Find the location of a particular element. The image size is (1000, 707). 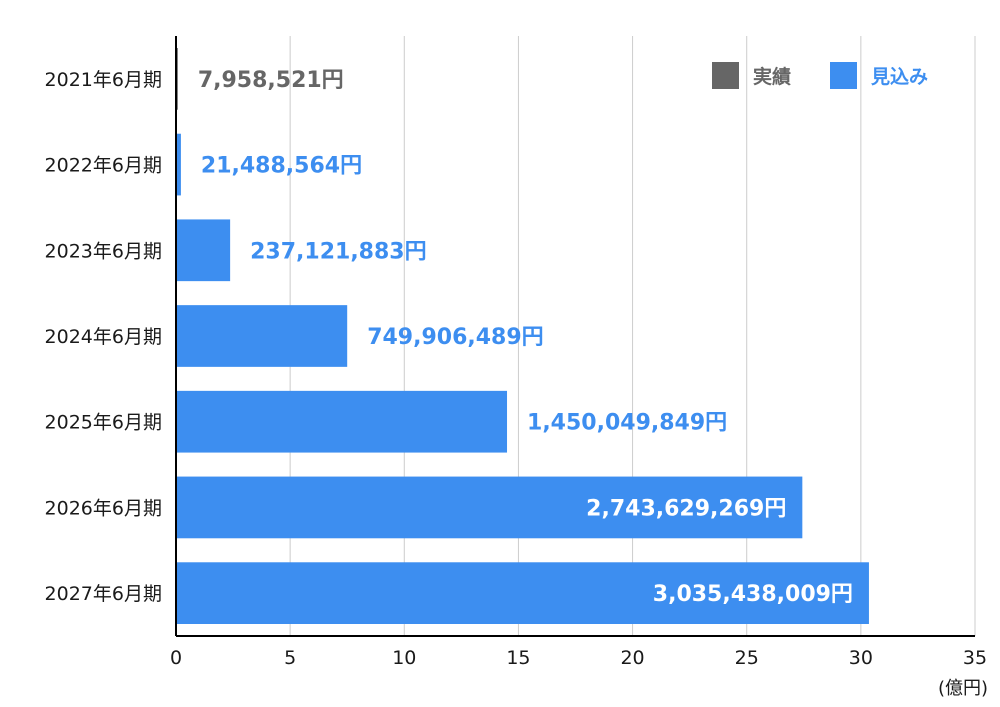

legend-label: 見込み is located at coordinates (899, 77).